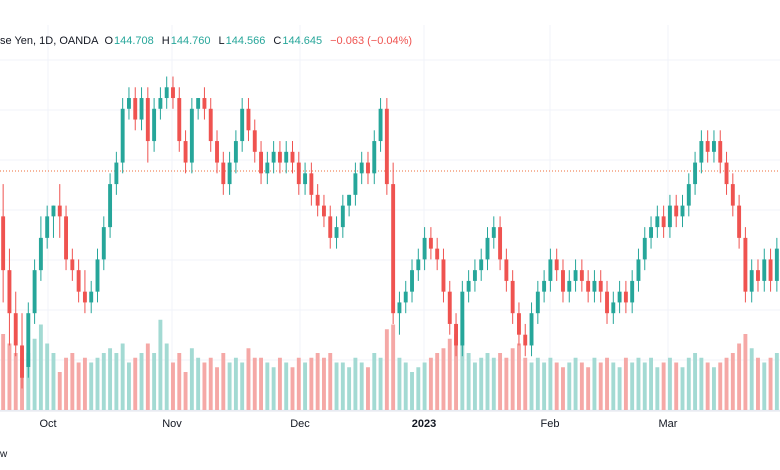 This screenshot has height=470, width=780. Describe the element at coordinates (4, 454) in the screenshot. I see `footer-text: w` at that location.